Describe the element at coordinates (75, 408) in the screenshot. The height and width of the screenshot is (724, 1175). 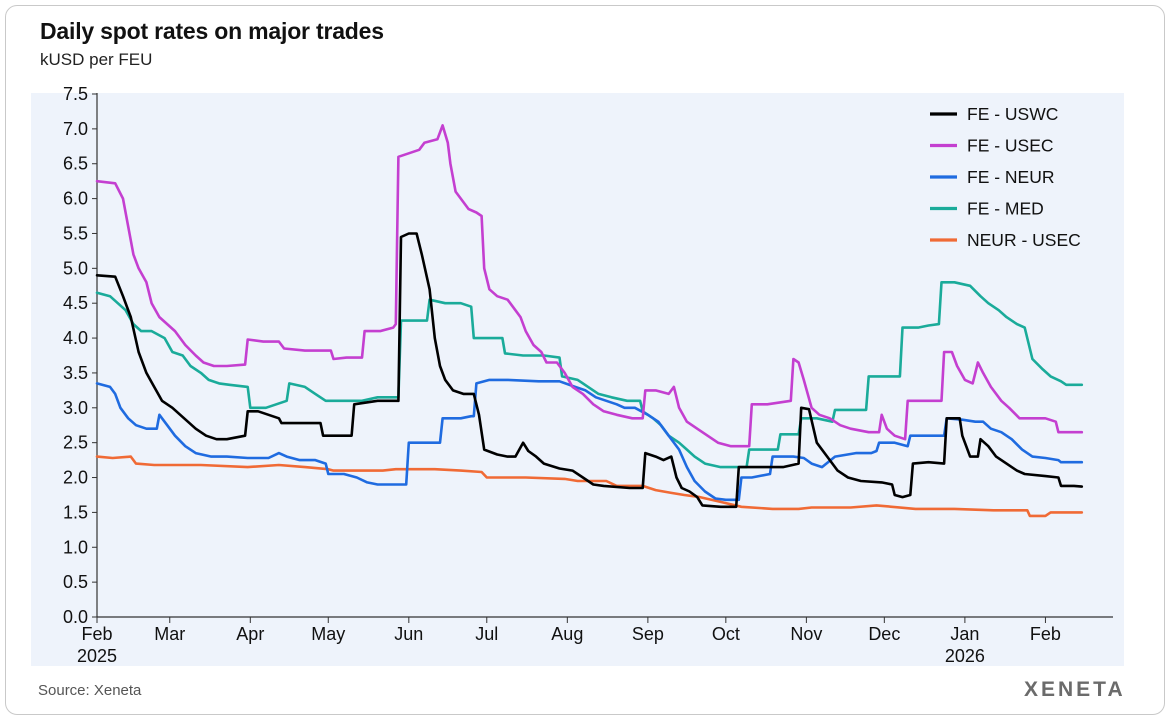
I see `y-tick-label: 3.0` at that location.